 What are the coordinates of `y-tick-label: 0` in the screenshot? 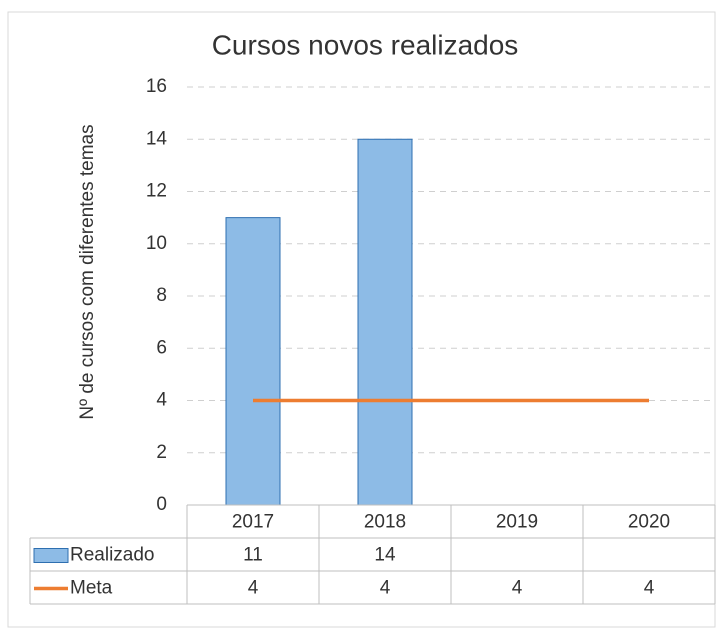 It's located at (161, 504).